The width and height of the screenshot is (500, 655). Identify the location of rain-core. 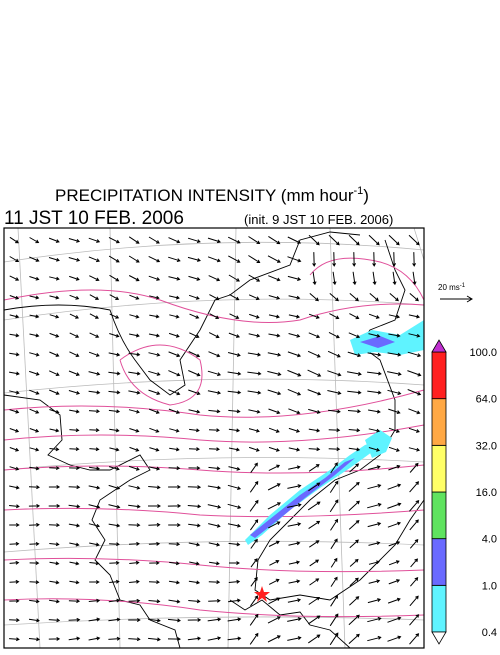
(302, 498).